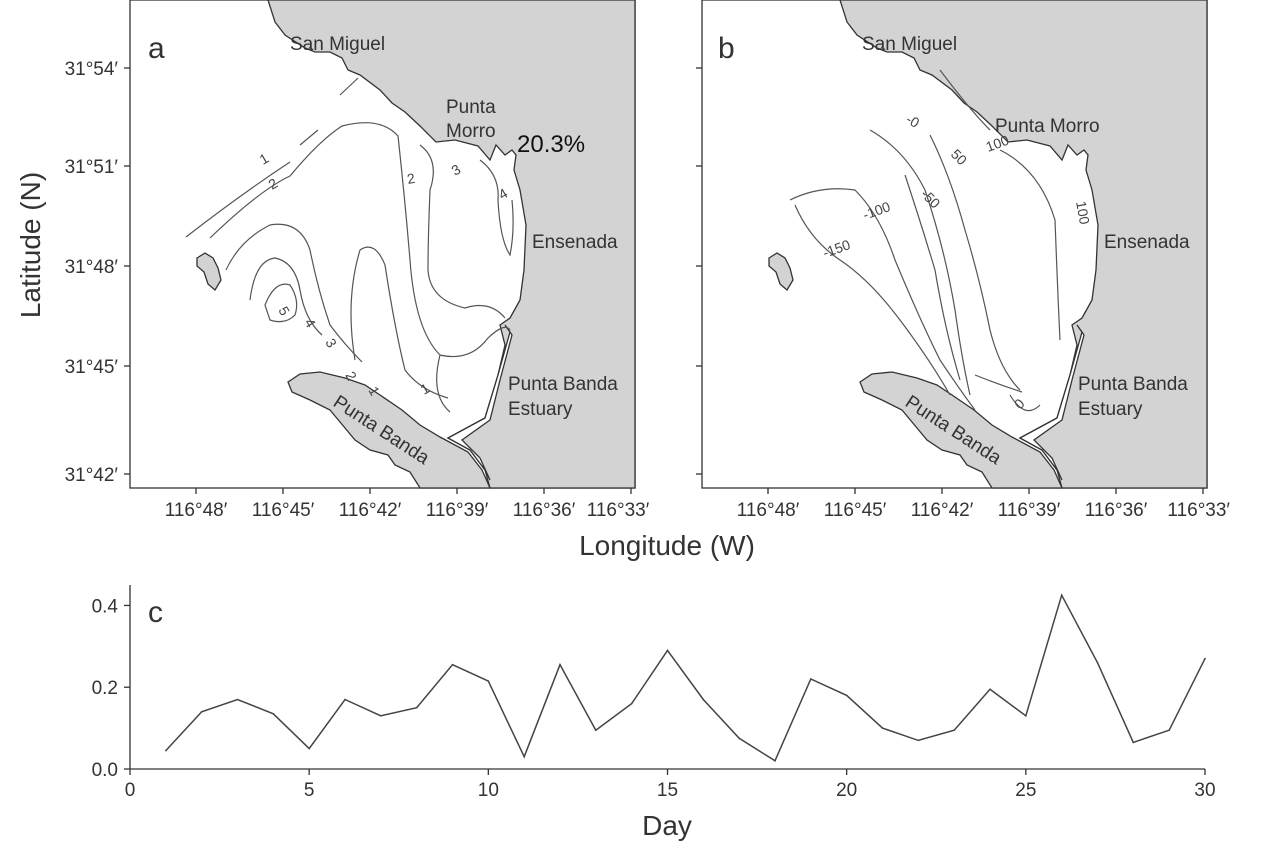 Image resolution: width=1275 pixels, height=851 pixels. Describe the element at coordinates (471, 107) in the screenshot. I see `map-a-label-punta: Punta` at that location.